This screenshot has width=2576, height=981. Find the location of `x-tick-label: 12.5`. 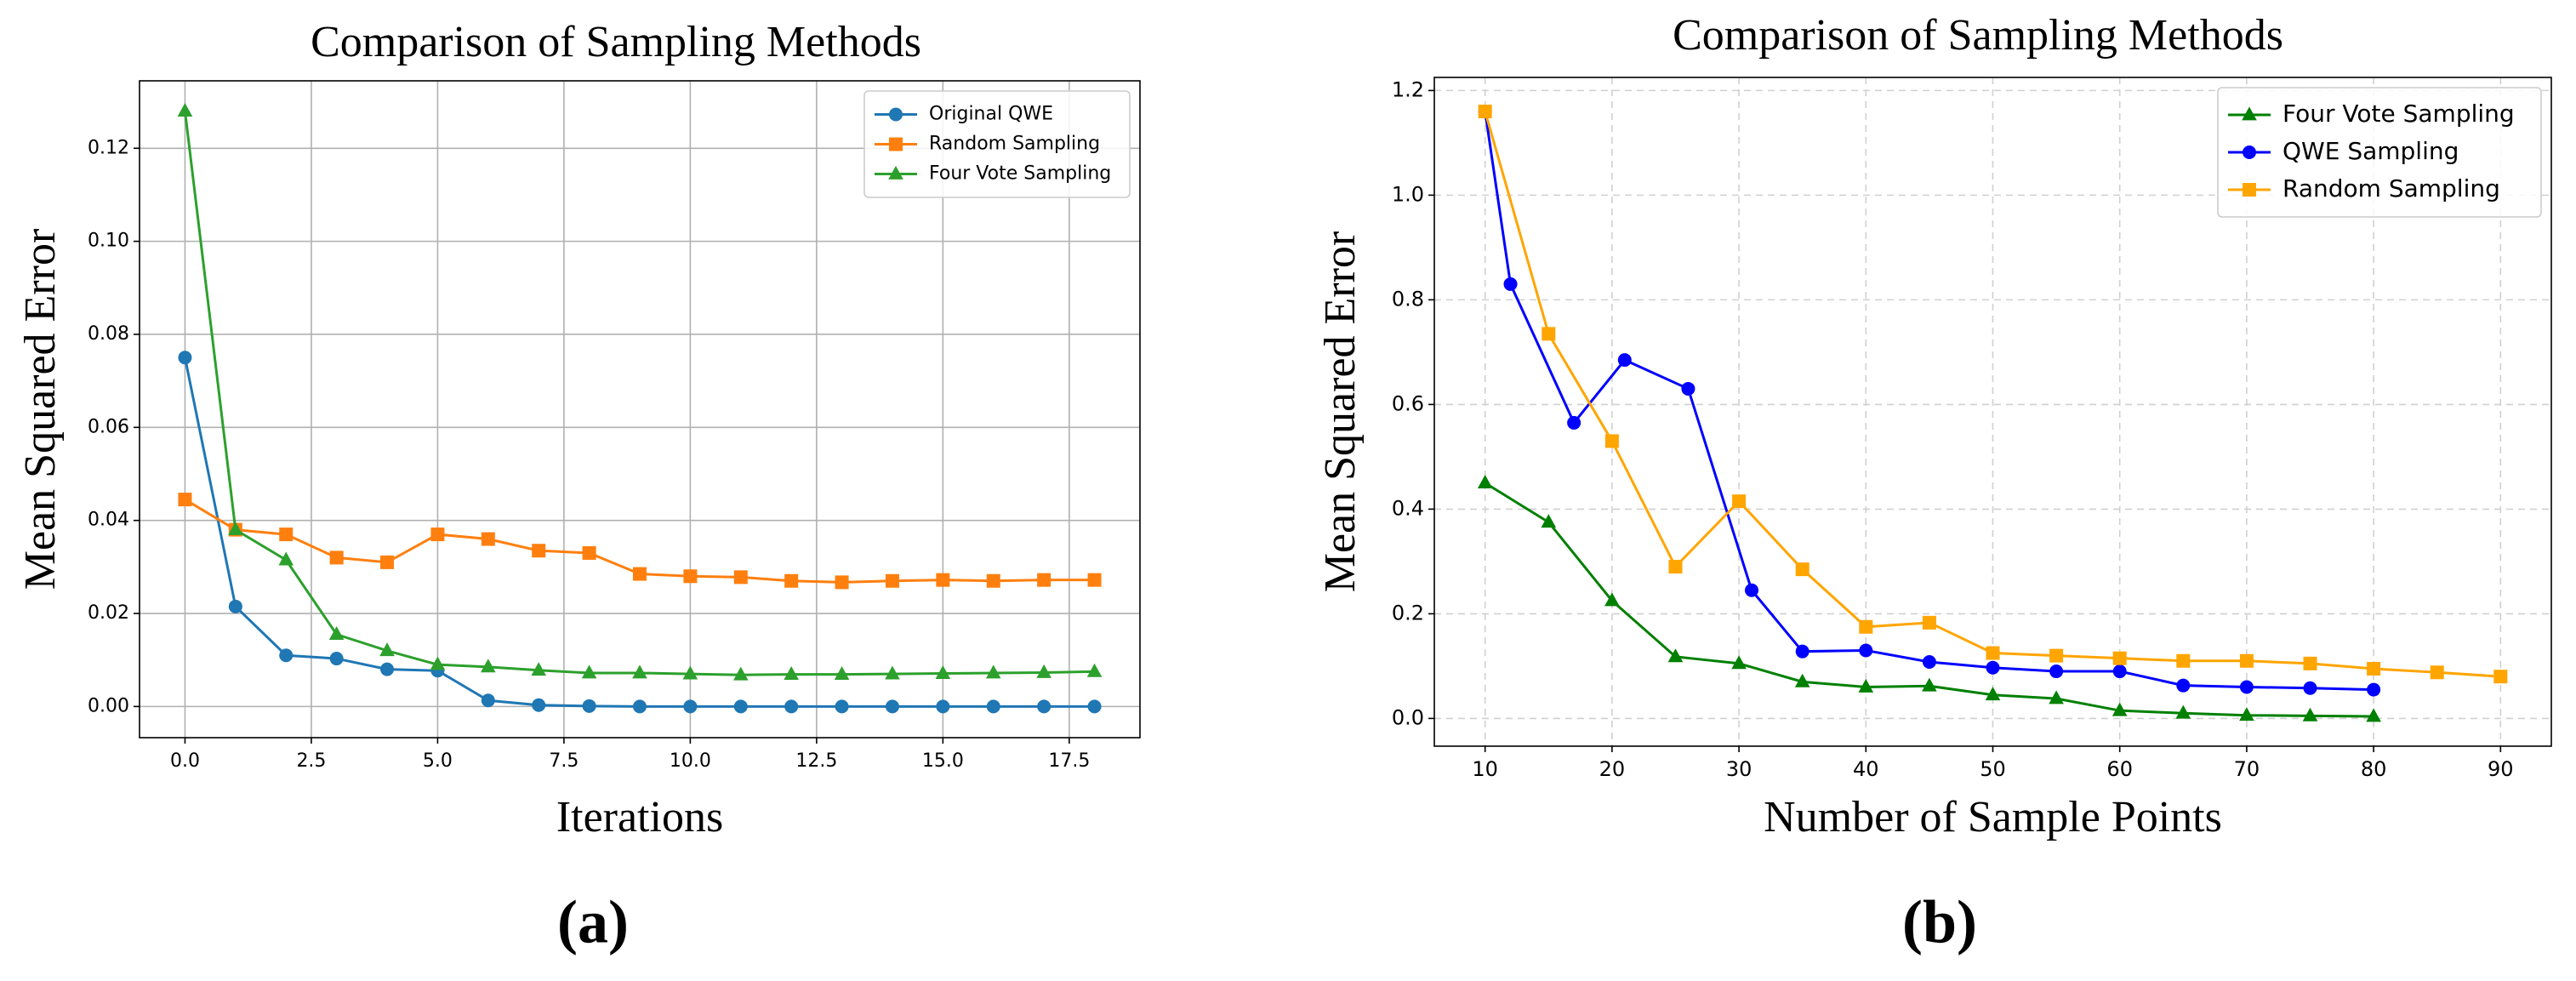

x-tick-label: 12.5 is located at coordinates (816, 761).